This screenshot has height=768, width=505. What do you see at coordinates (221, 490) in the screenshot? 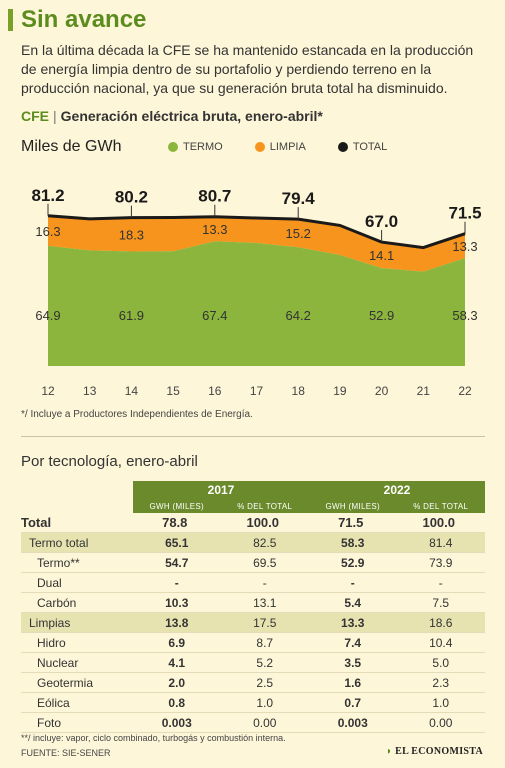
I see `year-2017-header: 2017` at bounding box center [221, 490].